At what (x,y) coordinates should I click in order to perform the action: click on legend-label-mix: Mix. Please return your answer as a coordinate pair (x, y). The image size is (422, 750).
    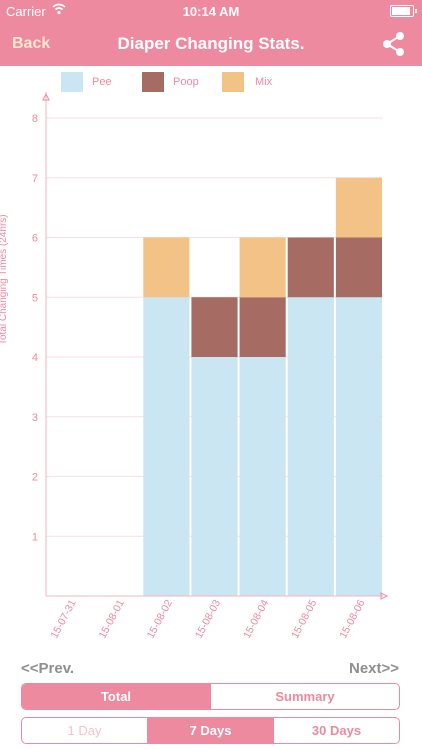
    Looking at the image, I should click on (264, 82).